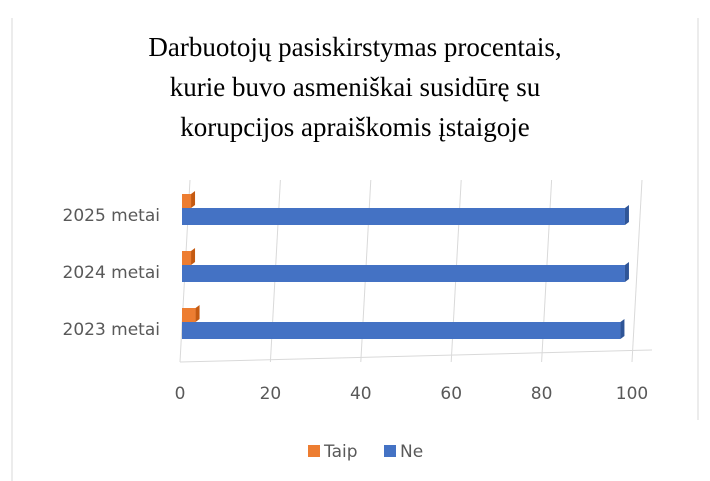  What do you see at coordinates (637, 271) in the screenshot?
I see `grid-line` at bounding box center [637, 271].